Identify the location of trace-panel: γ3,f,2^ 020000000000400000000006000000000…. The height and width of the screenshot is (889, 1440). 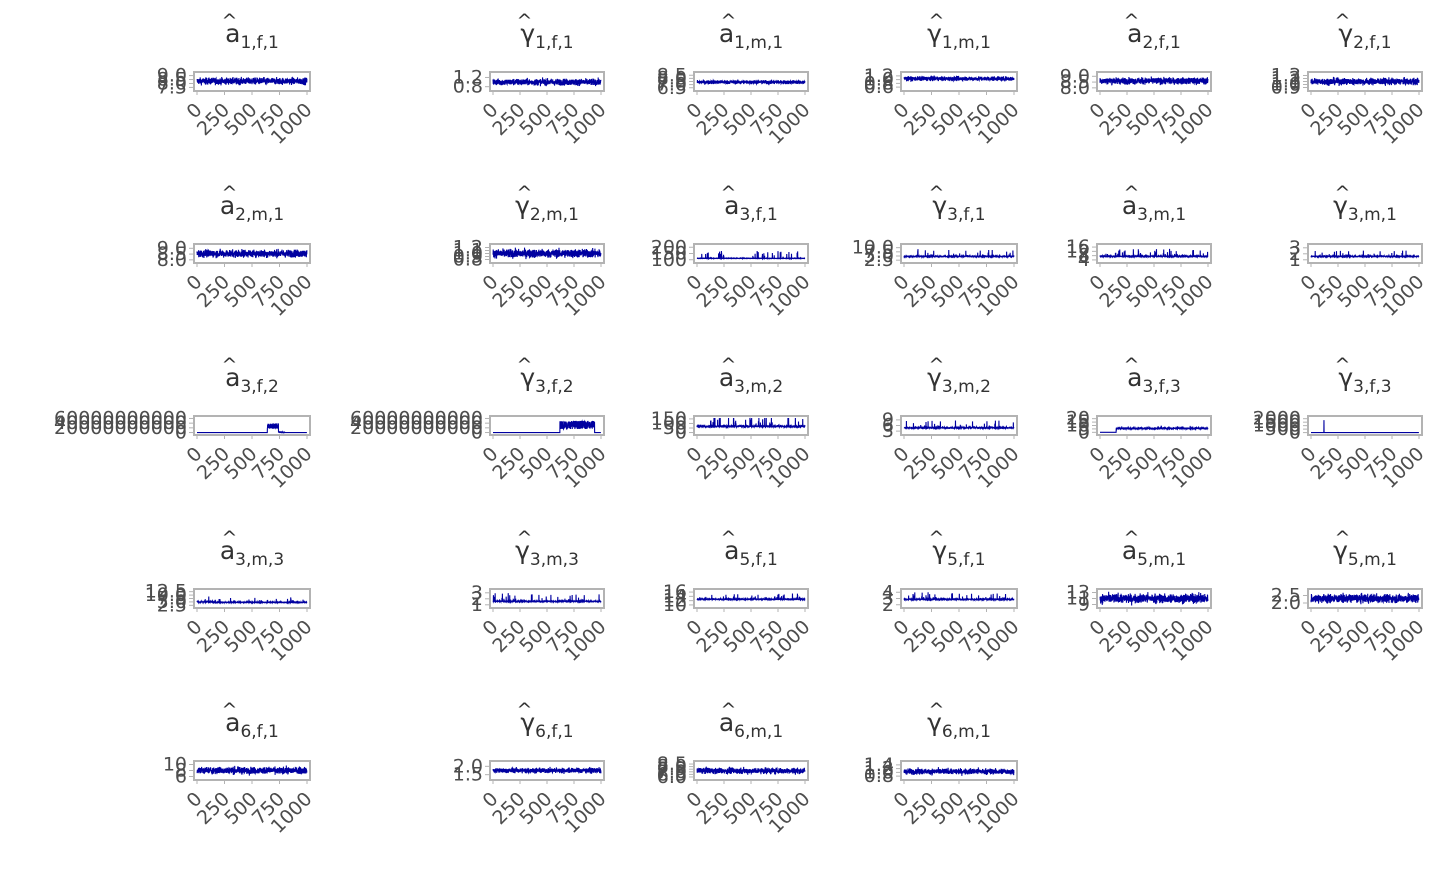
(480, 423).